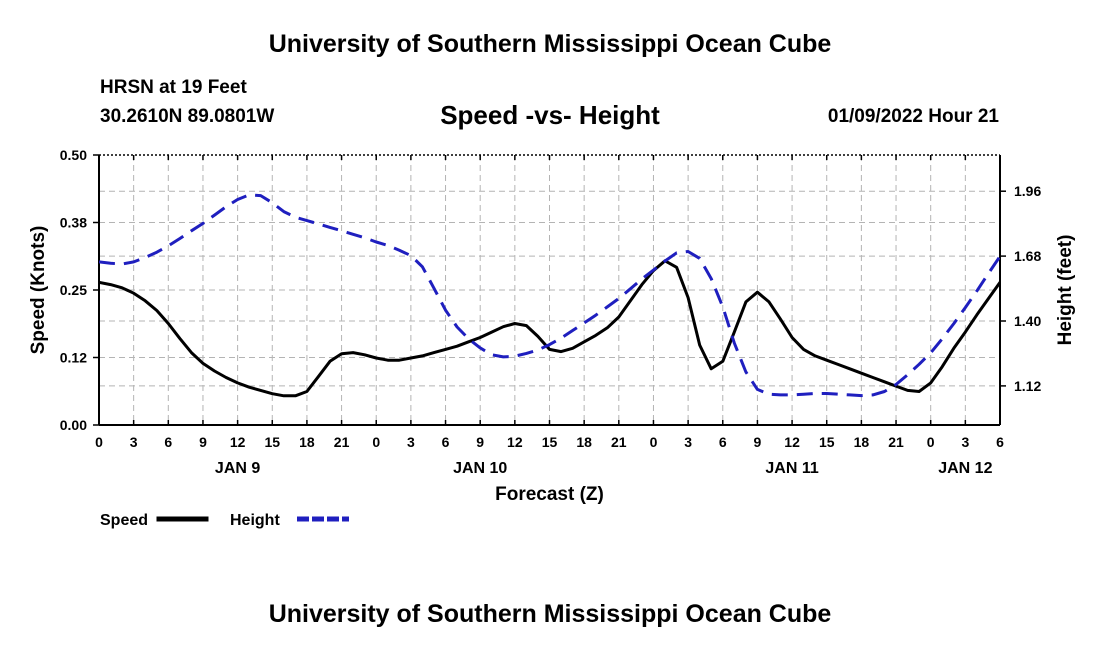  I want to click on day-label: JAN 12, so click(965, 468).